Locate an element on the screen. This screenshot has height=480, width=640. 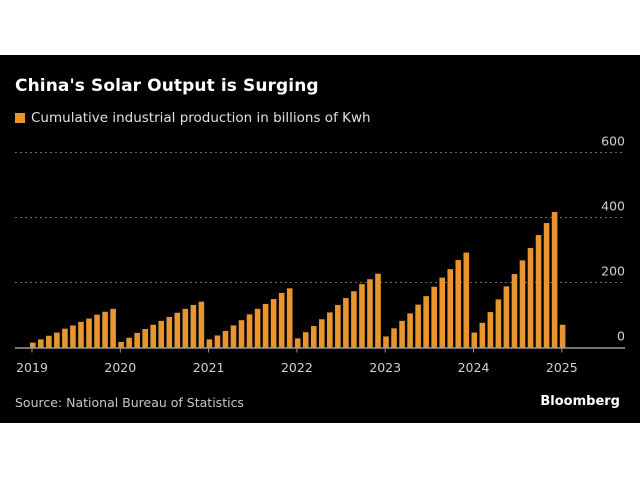
x-tick-label: 2021 is located at coordinates (209, 367).